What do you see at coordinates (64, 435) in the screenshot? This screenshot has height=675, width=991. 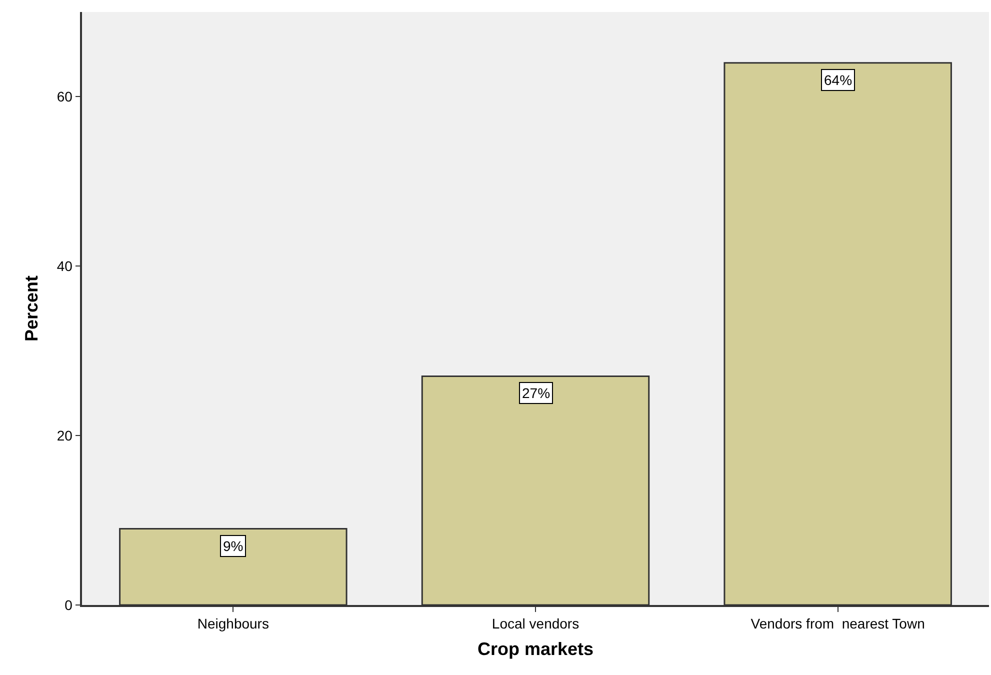 I see `y-tick-label: 20` at bounding box center [64, 435].